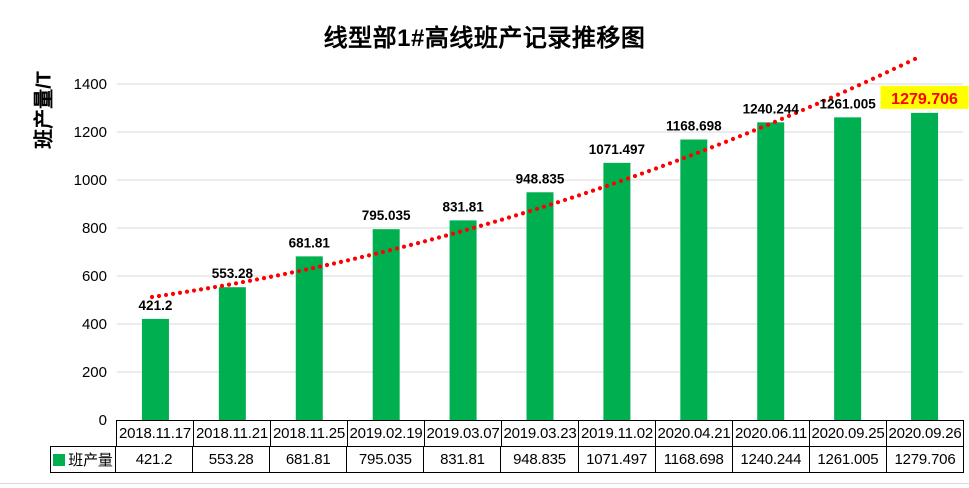 The width and height of the screenshot is (969, 488). What do you see at coordinates (232, 353) in the screenshot?
I see `bar-2018.11.21` at bounding box center [232, 353].